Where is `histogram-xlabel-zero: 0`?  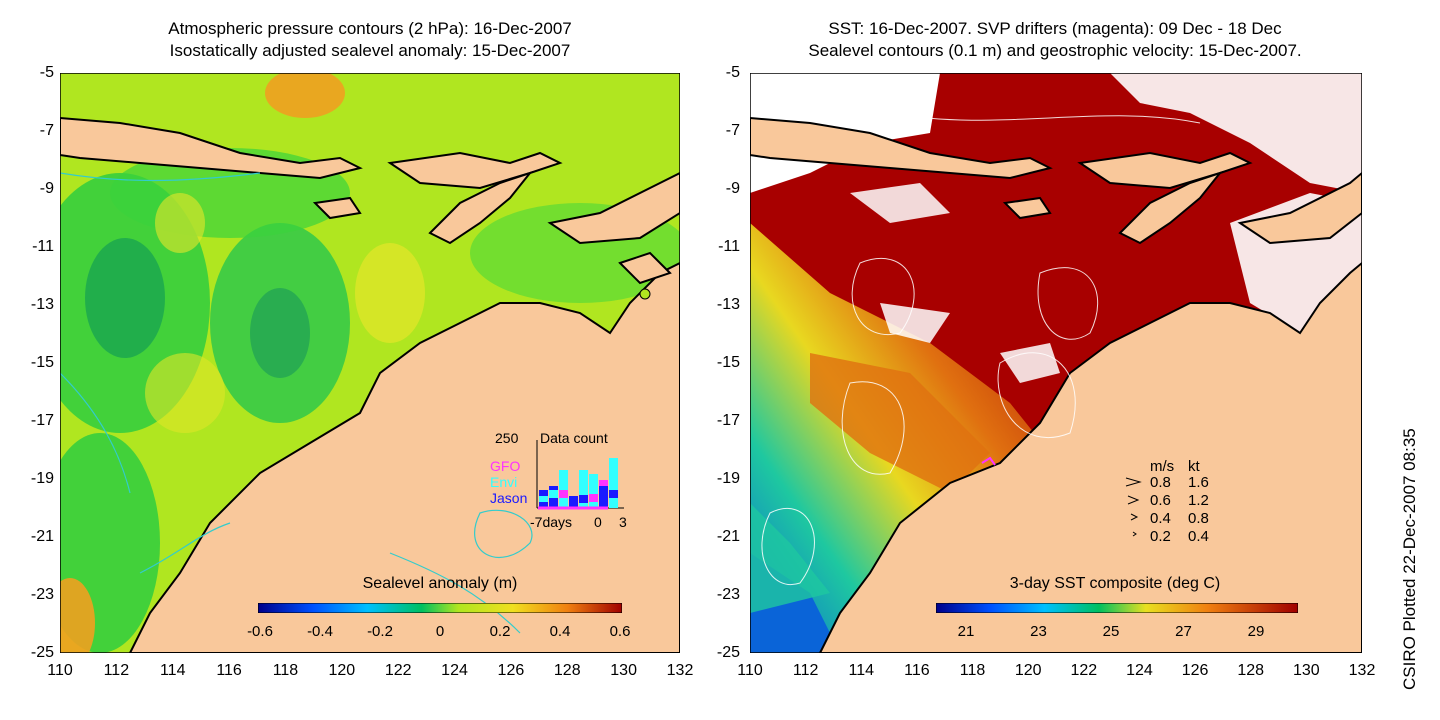
histogram-xlabel-zero: 0 is located at coordinates (598, 522).